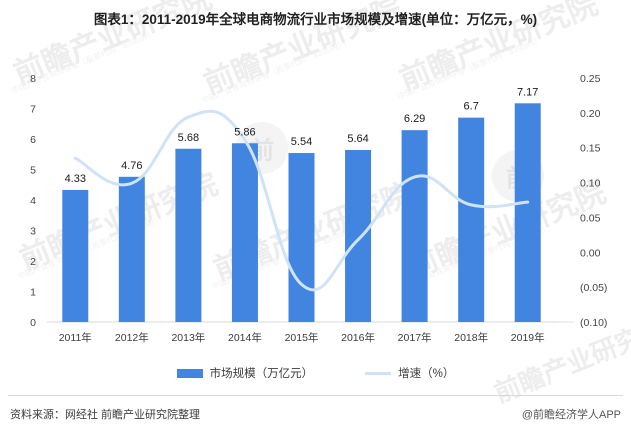 This screenshot has height=437, width=631. Describe the element at coordinates (315, 416) in the screenshot. I see `footer: 资料来源：网经社 前瞻产业研究院整理 @前瞻经济学人APP` at that location.